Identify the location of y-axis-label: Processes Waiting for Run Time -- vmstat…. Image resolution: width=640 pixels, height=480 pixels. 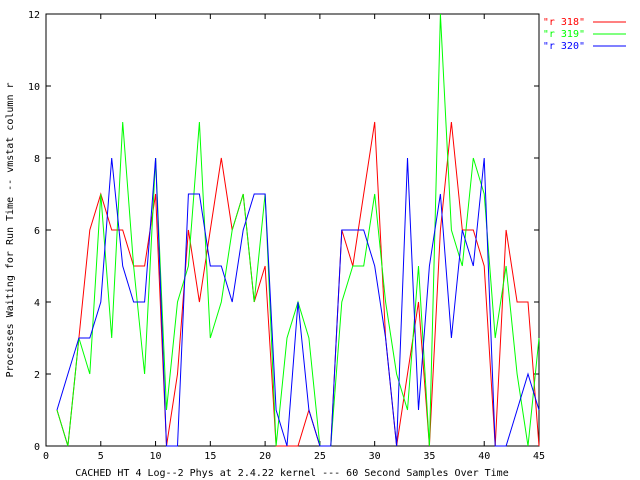
(10, 229).